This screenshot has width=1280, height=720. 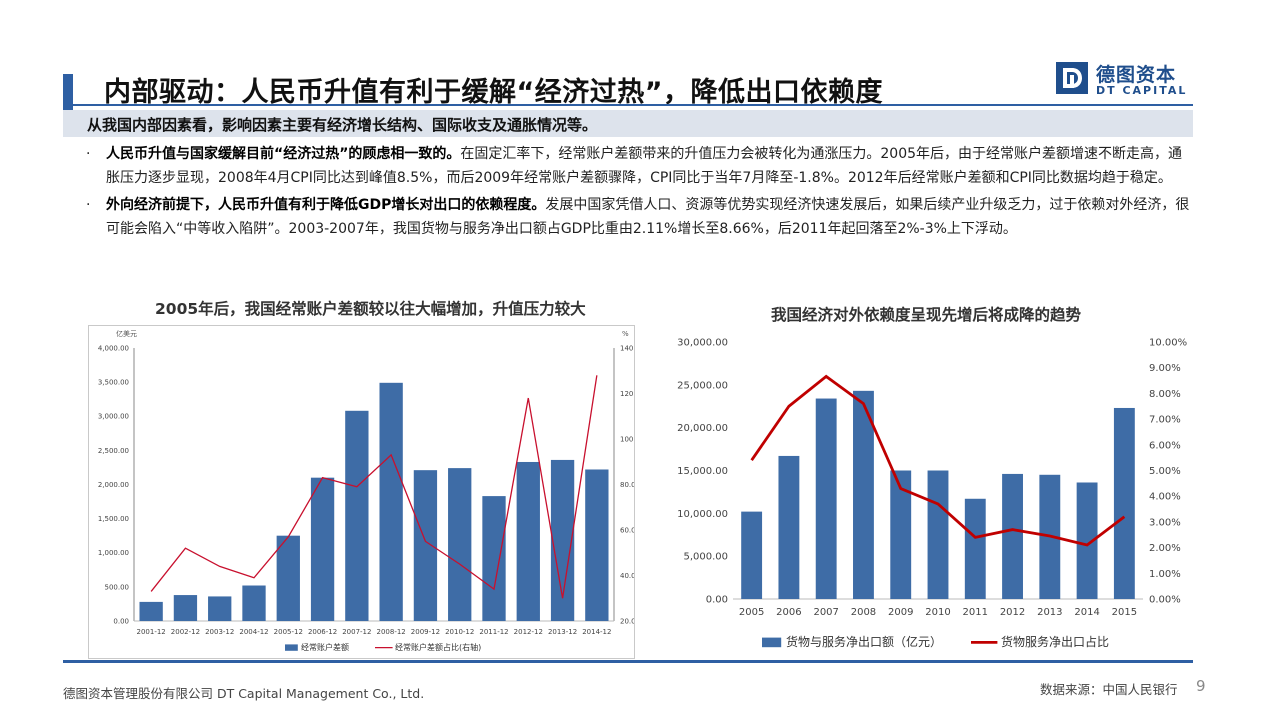 I want to click on x-tick-label: 2010-12, so click(x=459, y=632).